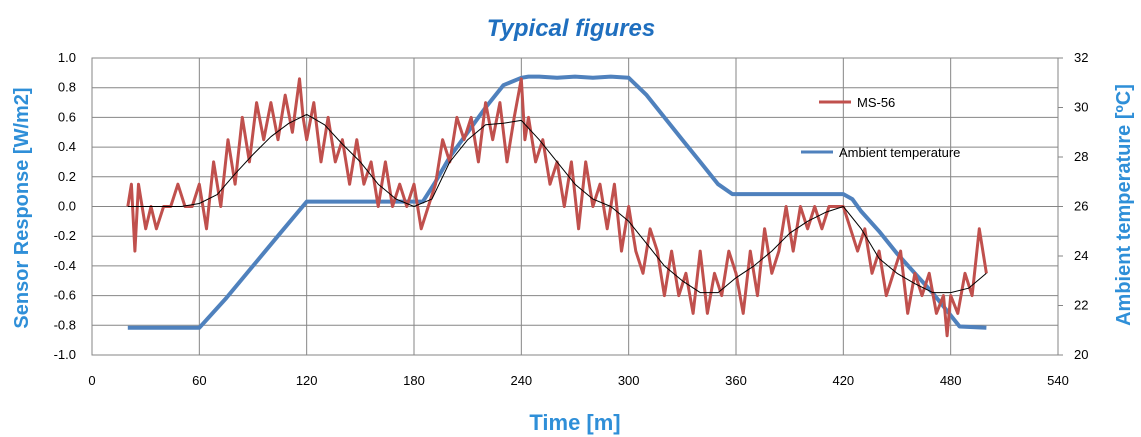  Describe the element at coordinates (899, 152) in the screenshot. I see `legend-label-temperature: Ambient temperature` at that location.